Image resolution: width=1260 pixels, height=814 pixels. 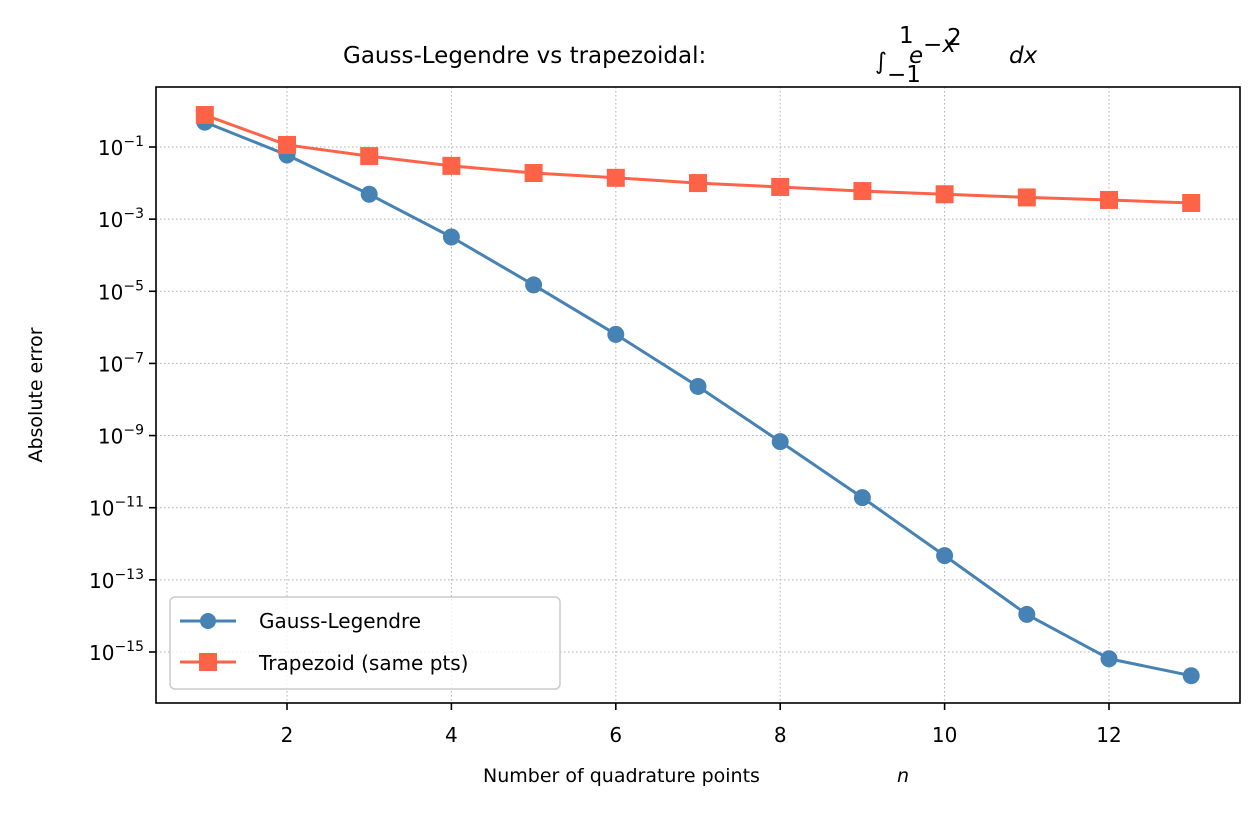 I want to click on legend-label-trapezoid: Trapezoid (same pts), so click(x=363, y=663).